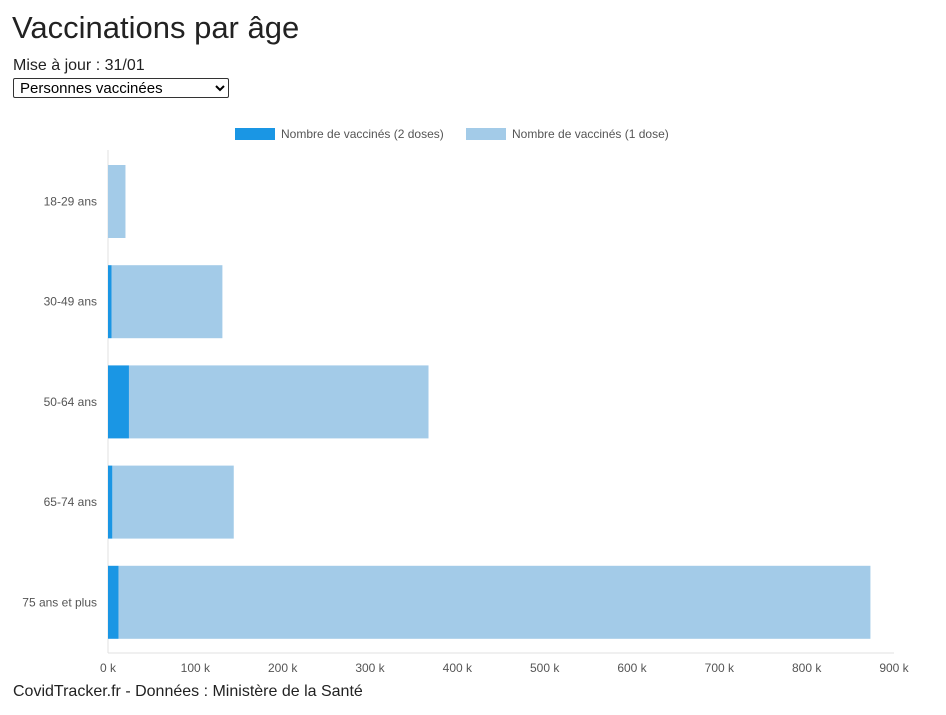  I want to click on x-tick-label: 200 k, so click(283, 668).